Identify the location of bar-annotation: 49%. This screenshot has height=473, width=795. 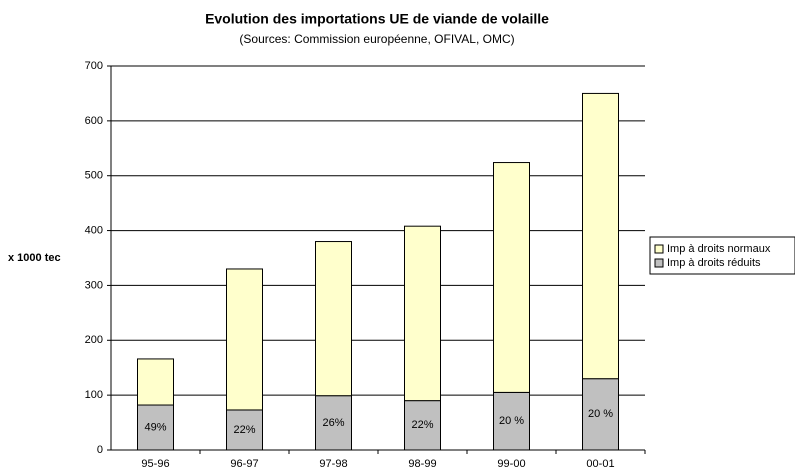
(155, 427).